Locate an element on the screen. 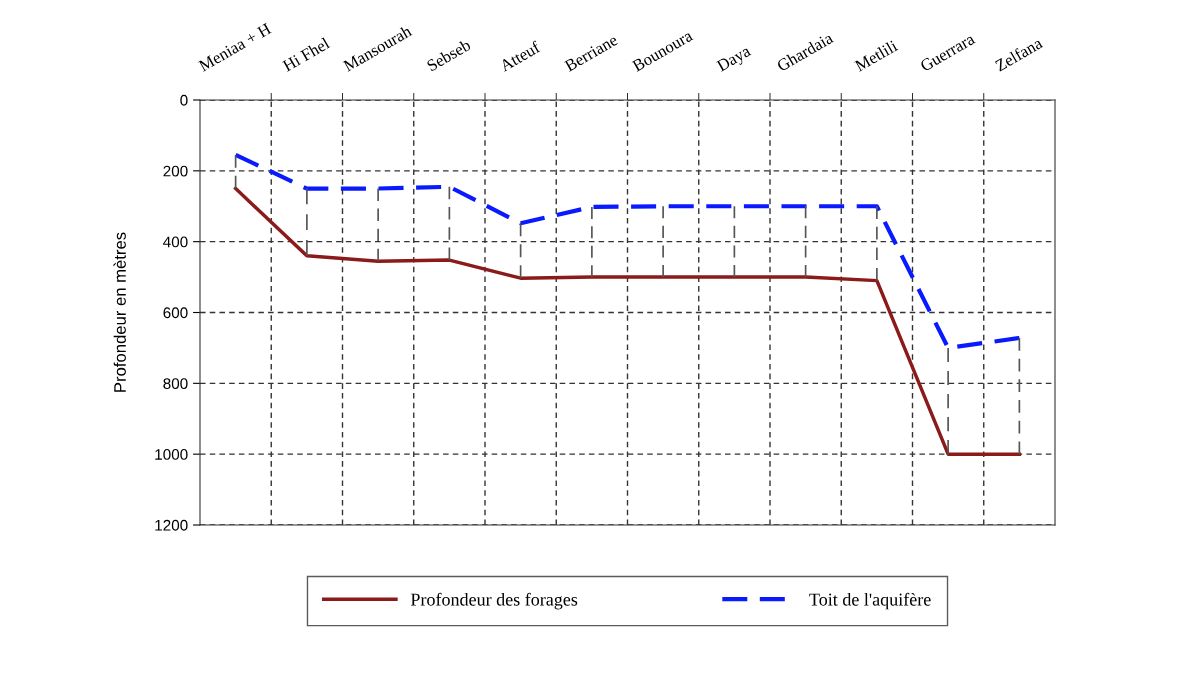  y-tick-label: 1200 is located at coordinates (171, 525).